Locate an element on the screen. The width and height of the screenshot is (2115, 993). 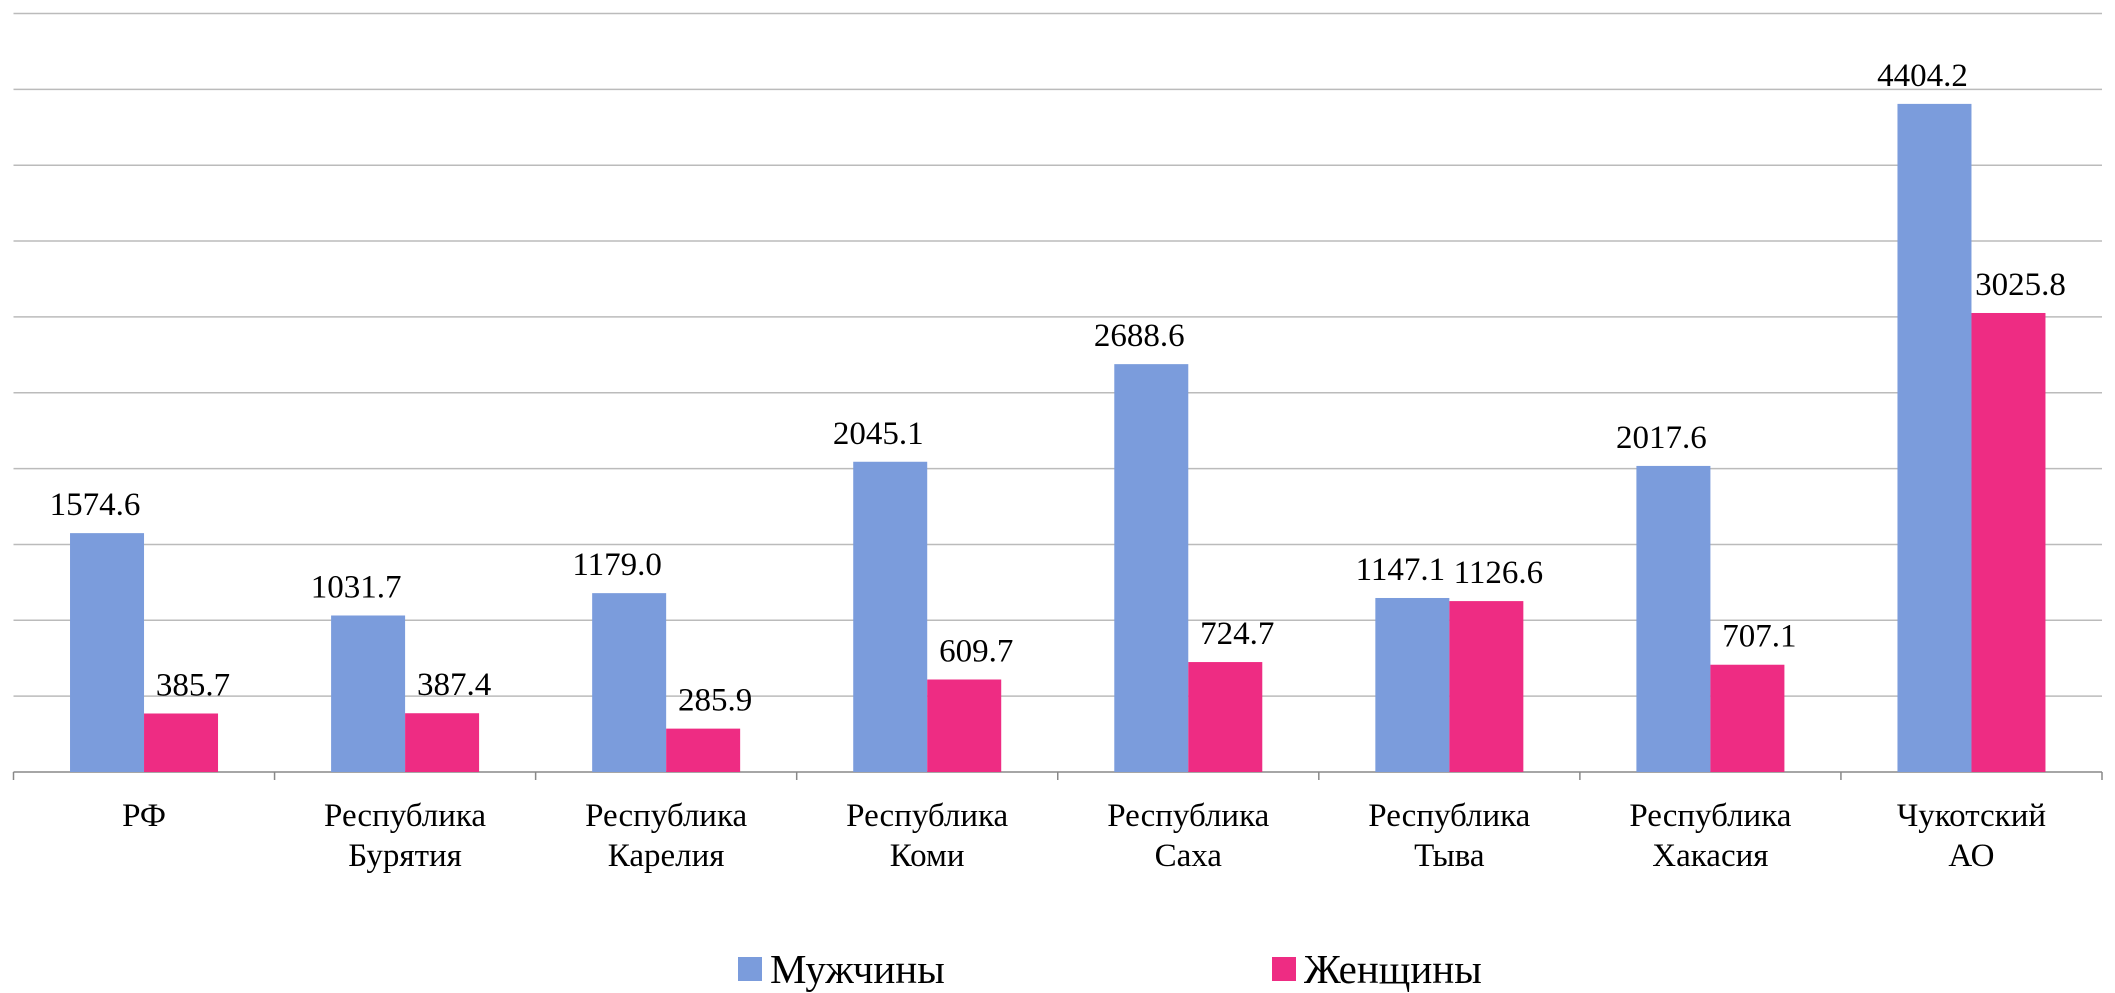
data-label: 1574.6 is located at coordinates (95, 505).